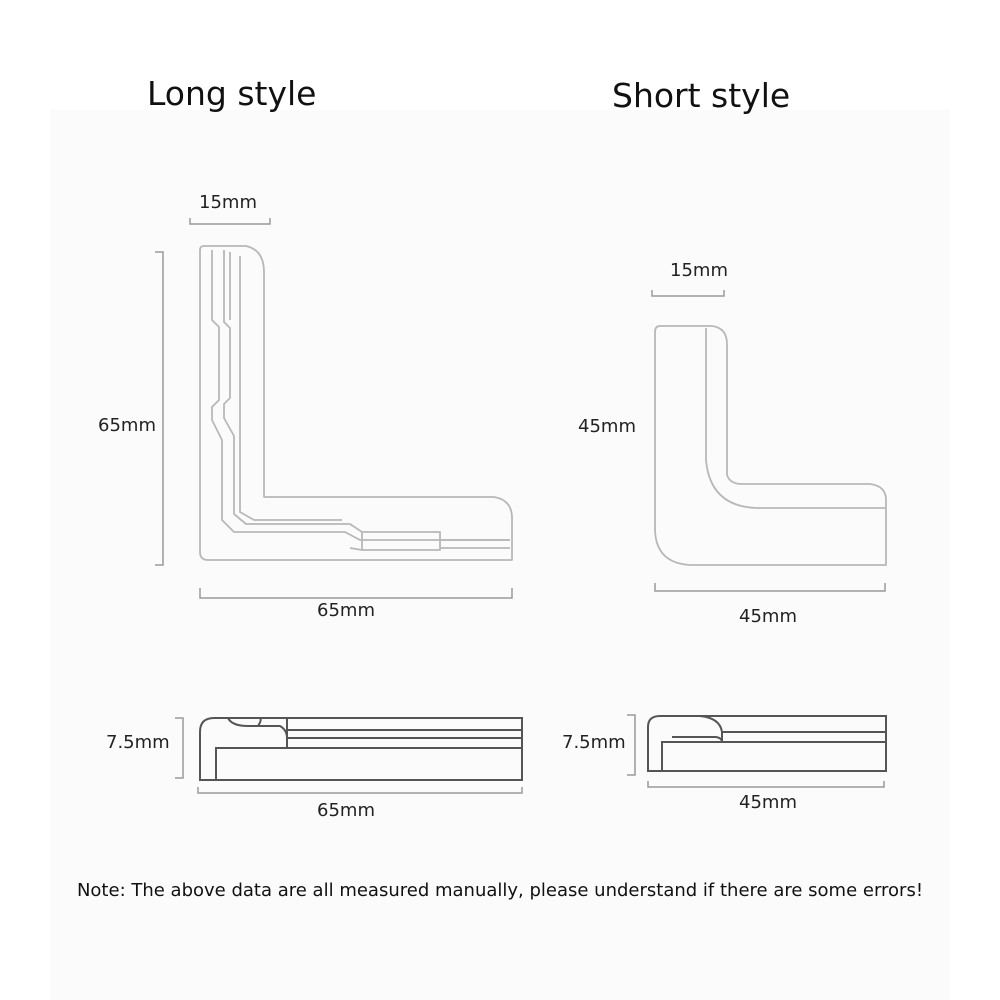 This screenshot has height=1000, width=1000. What do you see at coordinates (699, 270) in the screenshot?
I see `short-width-label: 15mm` at bounding box center [699, 270].